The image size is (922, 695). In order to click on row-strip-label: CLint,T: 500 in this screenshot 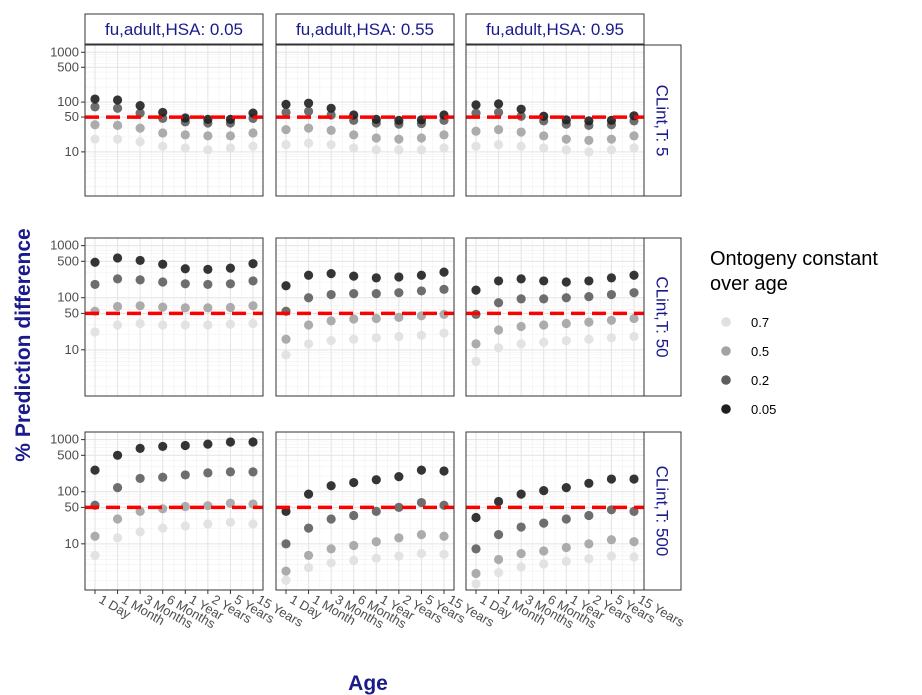, I will do `click(662, 511)`.